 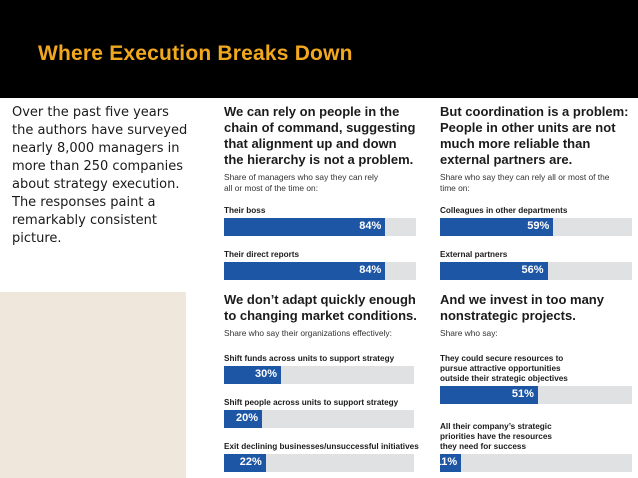 I want to click on bar-value-label: 59%, so click(x=538, y=226).